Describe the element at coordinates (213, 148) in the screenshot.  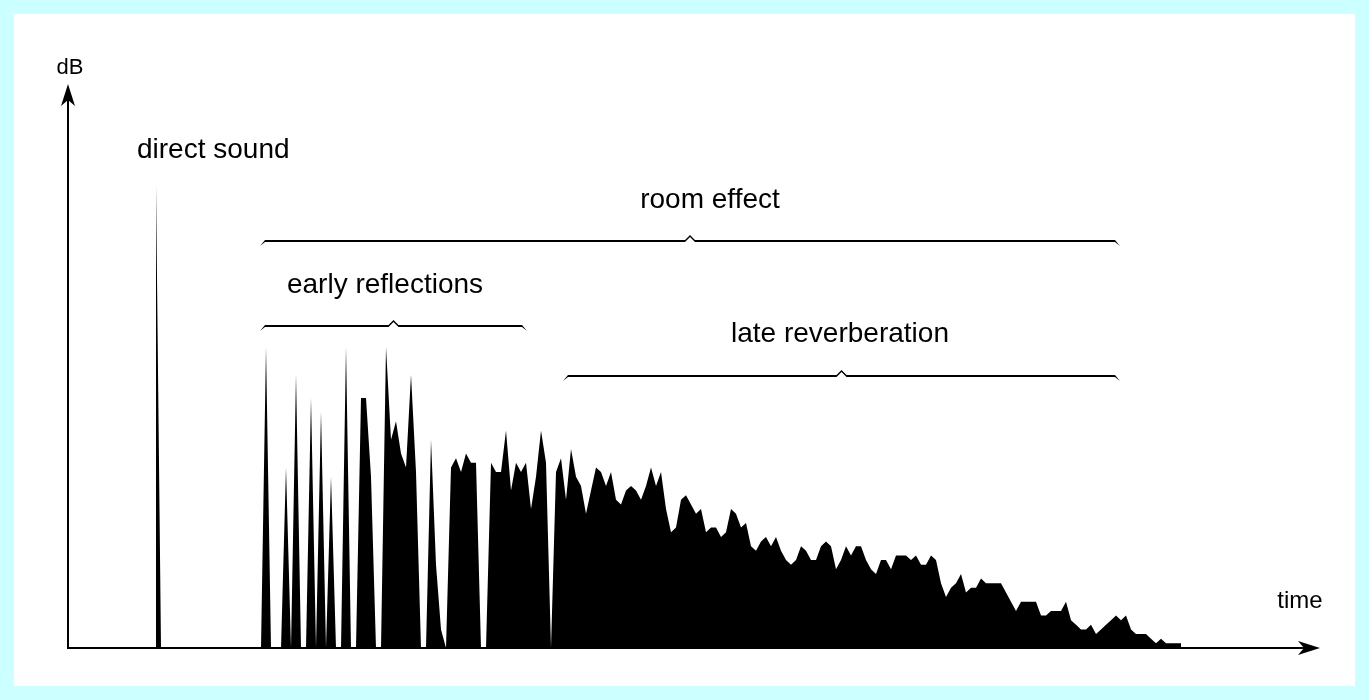
I see `text: direct sound` at that location.